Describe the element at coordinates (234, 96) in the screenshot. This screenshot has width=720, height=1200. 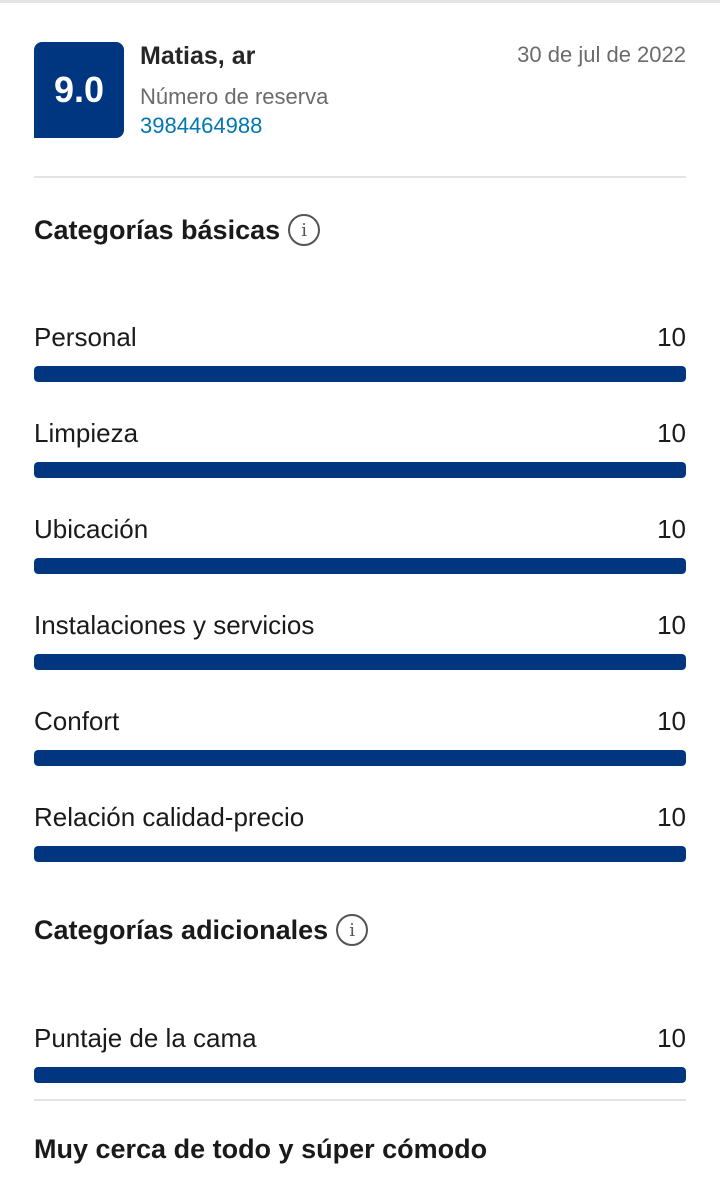
I see `booking-number-label: Número de reserva` at that location.